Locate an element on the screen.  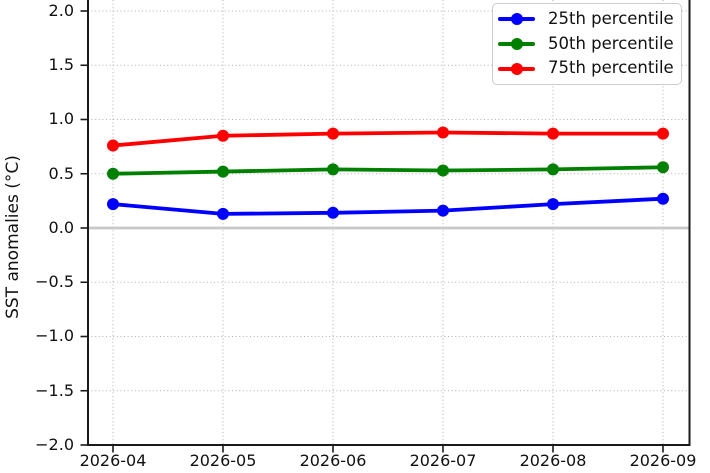
series-line-25th-percentile is located at coordinates (388, 206).